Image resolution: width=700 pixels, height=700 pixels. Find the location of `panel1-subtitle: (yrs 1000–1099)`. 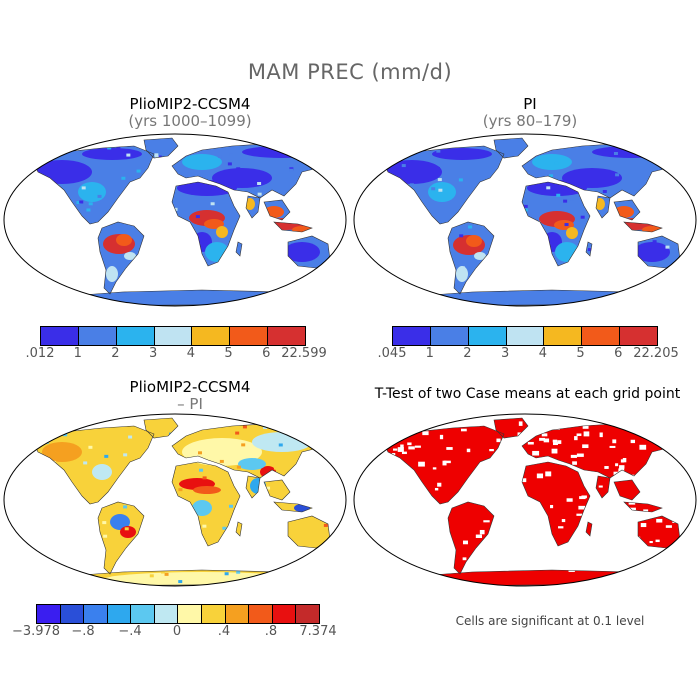

panel1-subtitle: (yrs 1000–1099) is located at coordinates (190, 121).